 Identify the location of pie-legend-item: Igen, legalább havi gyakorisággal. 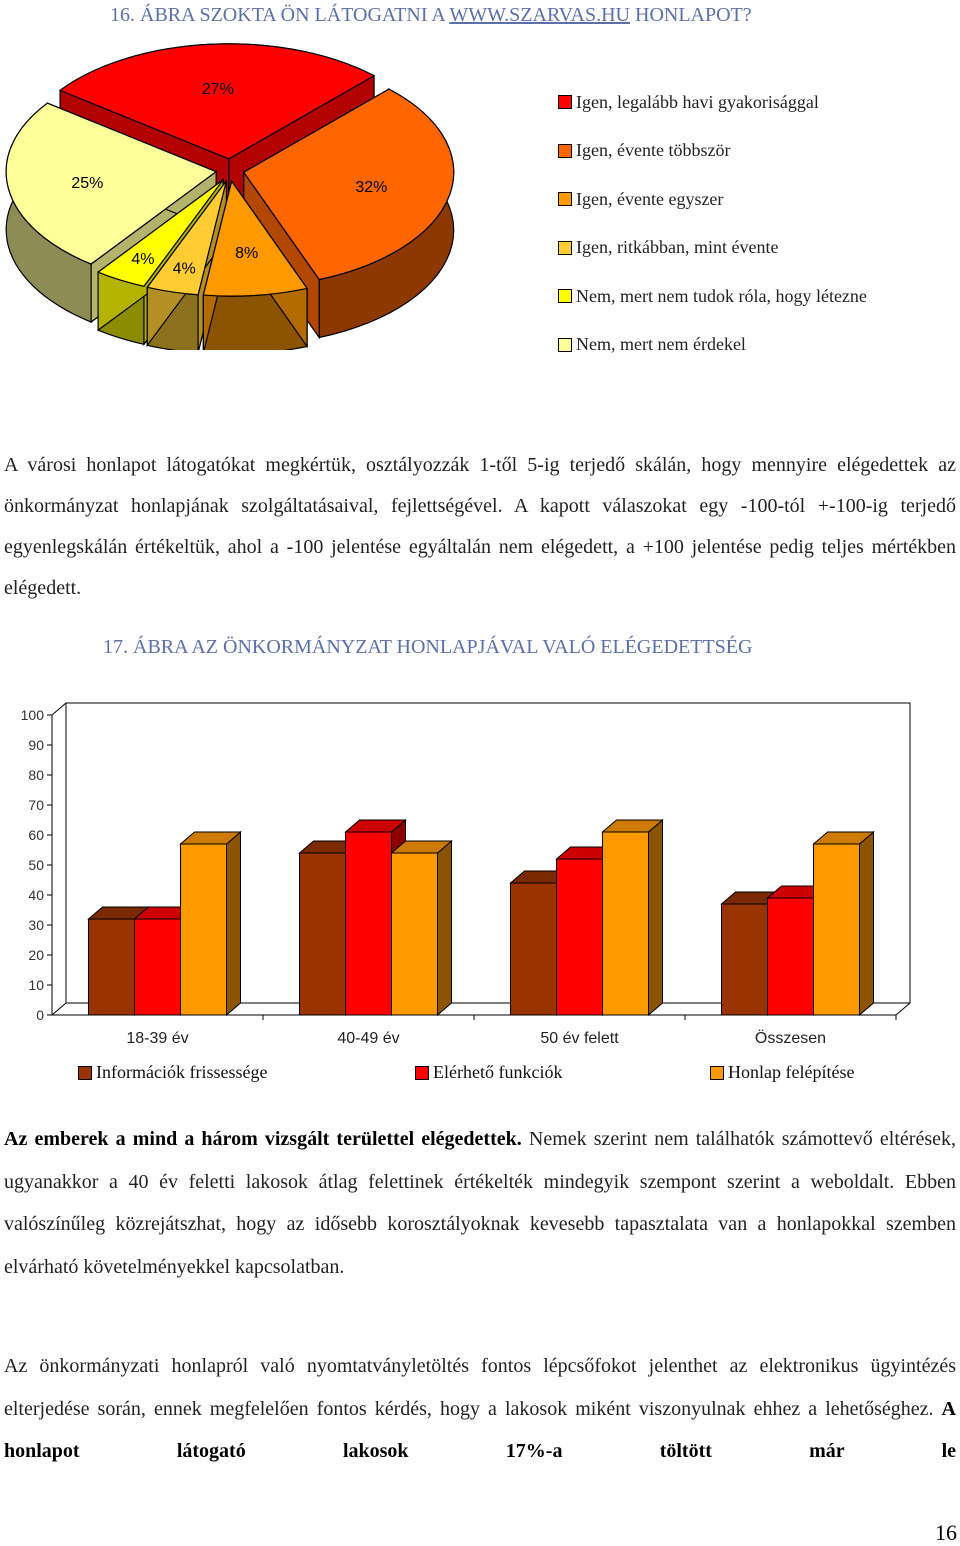
(758, 102).